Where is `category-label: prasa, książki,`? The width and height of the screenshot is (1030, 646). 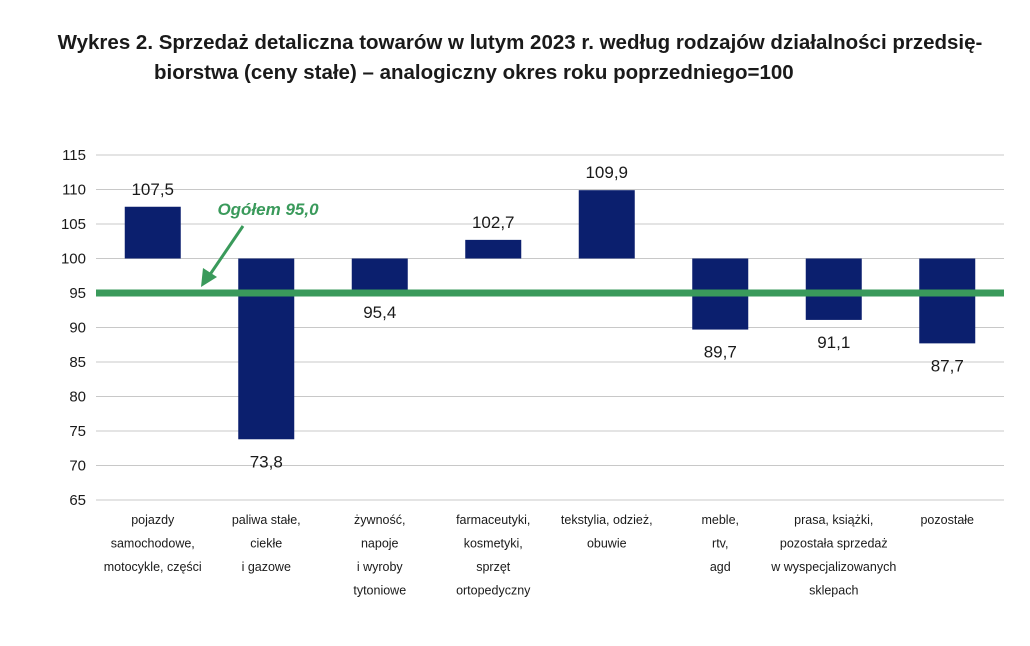 category-label: prasa, książki, is located at coordinates (833, 520).